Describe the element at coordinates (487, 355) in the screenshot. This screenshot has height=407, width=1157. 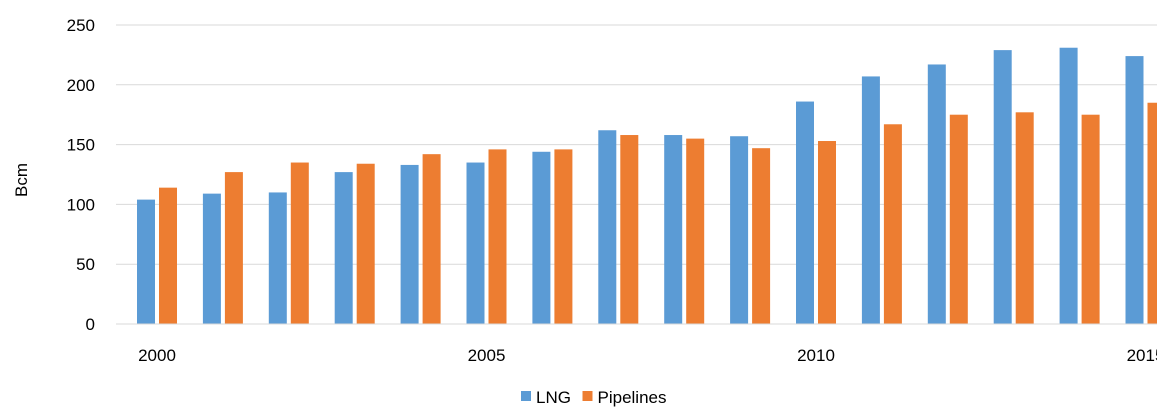
I see `x-tick-label: 2005` at that location.